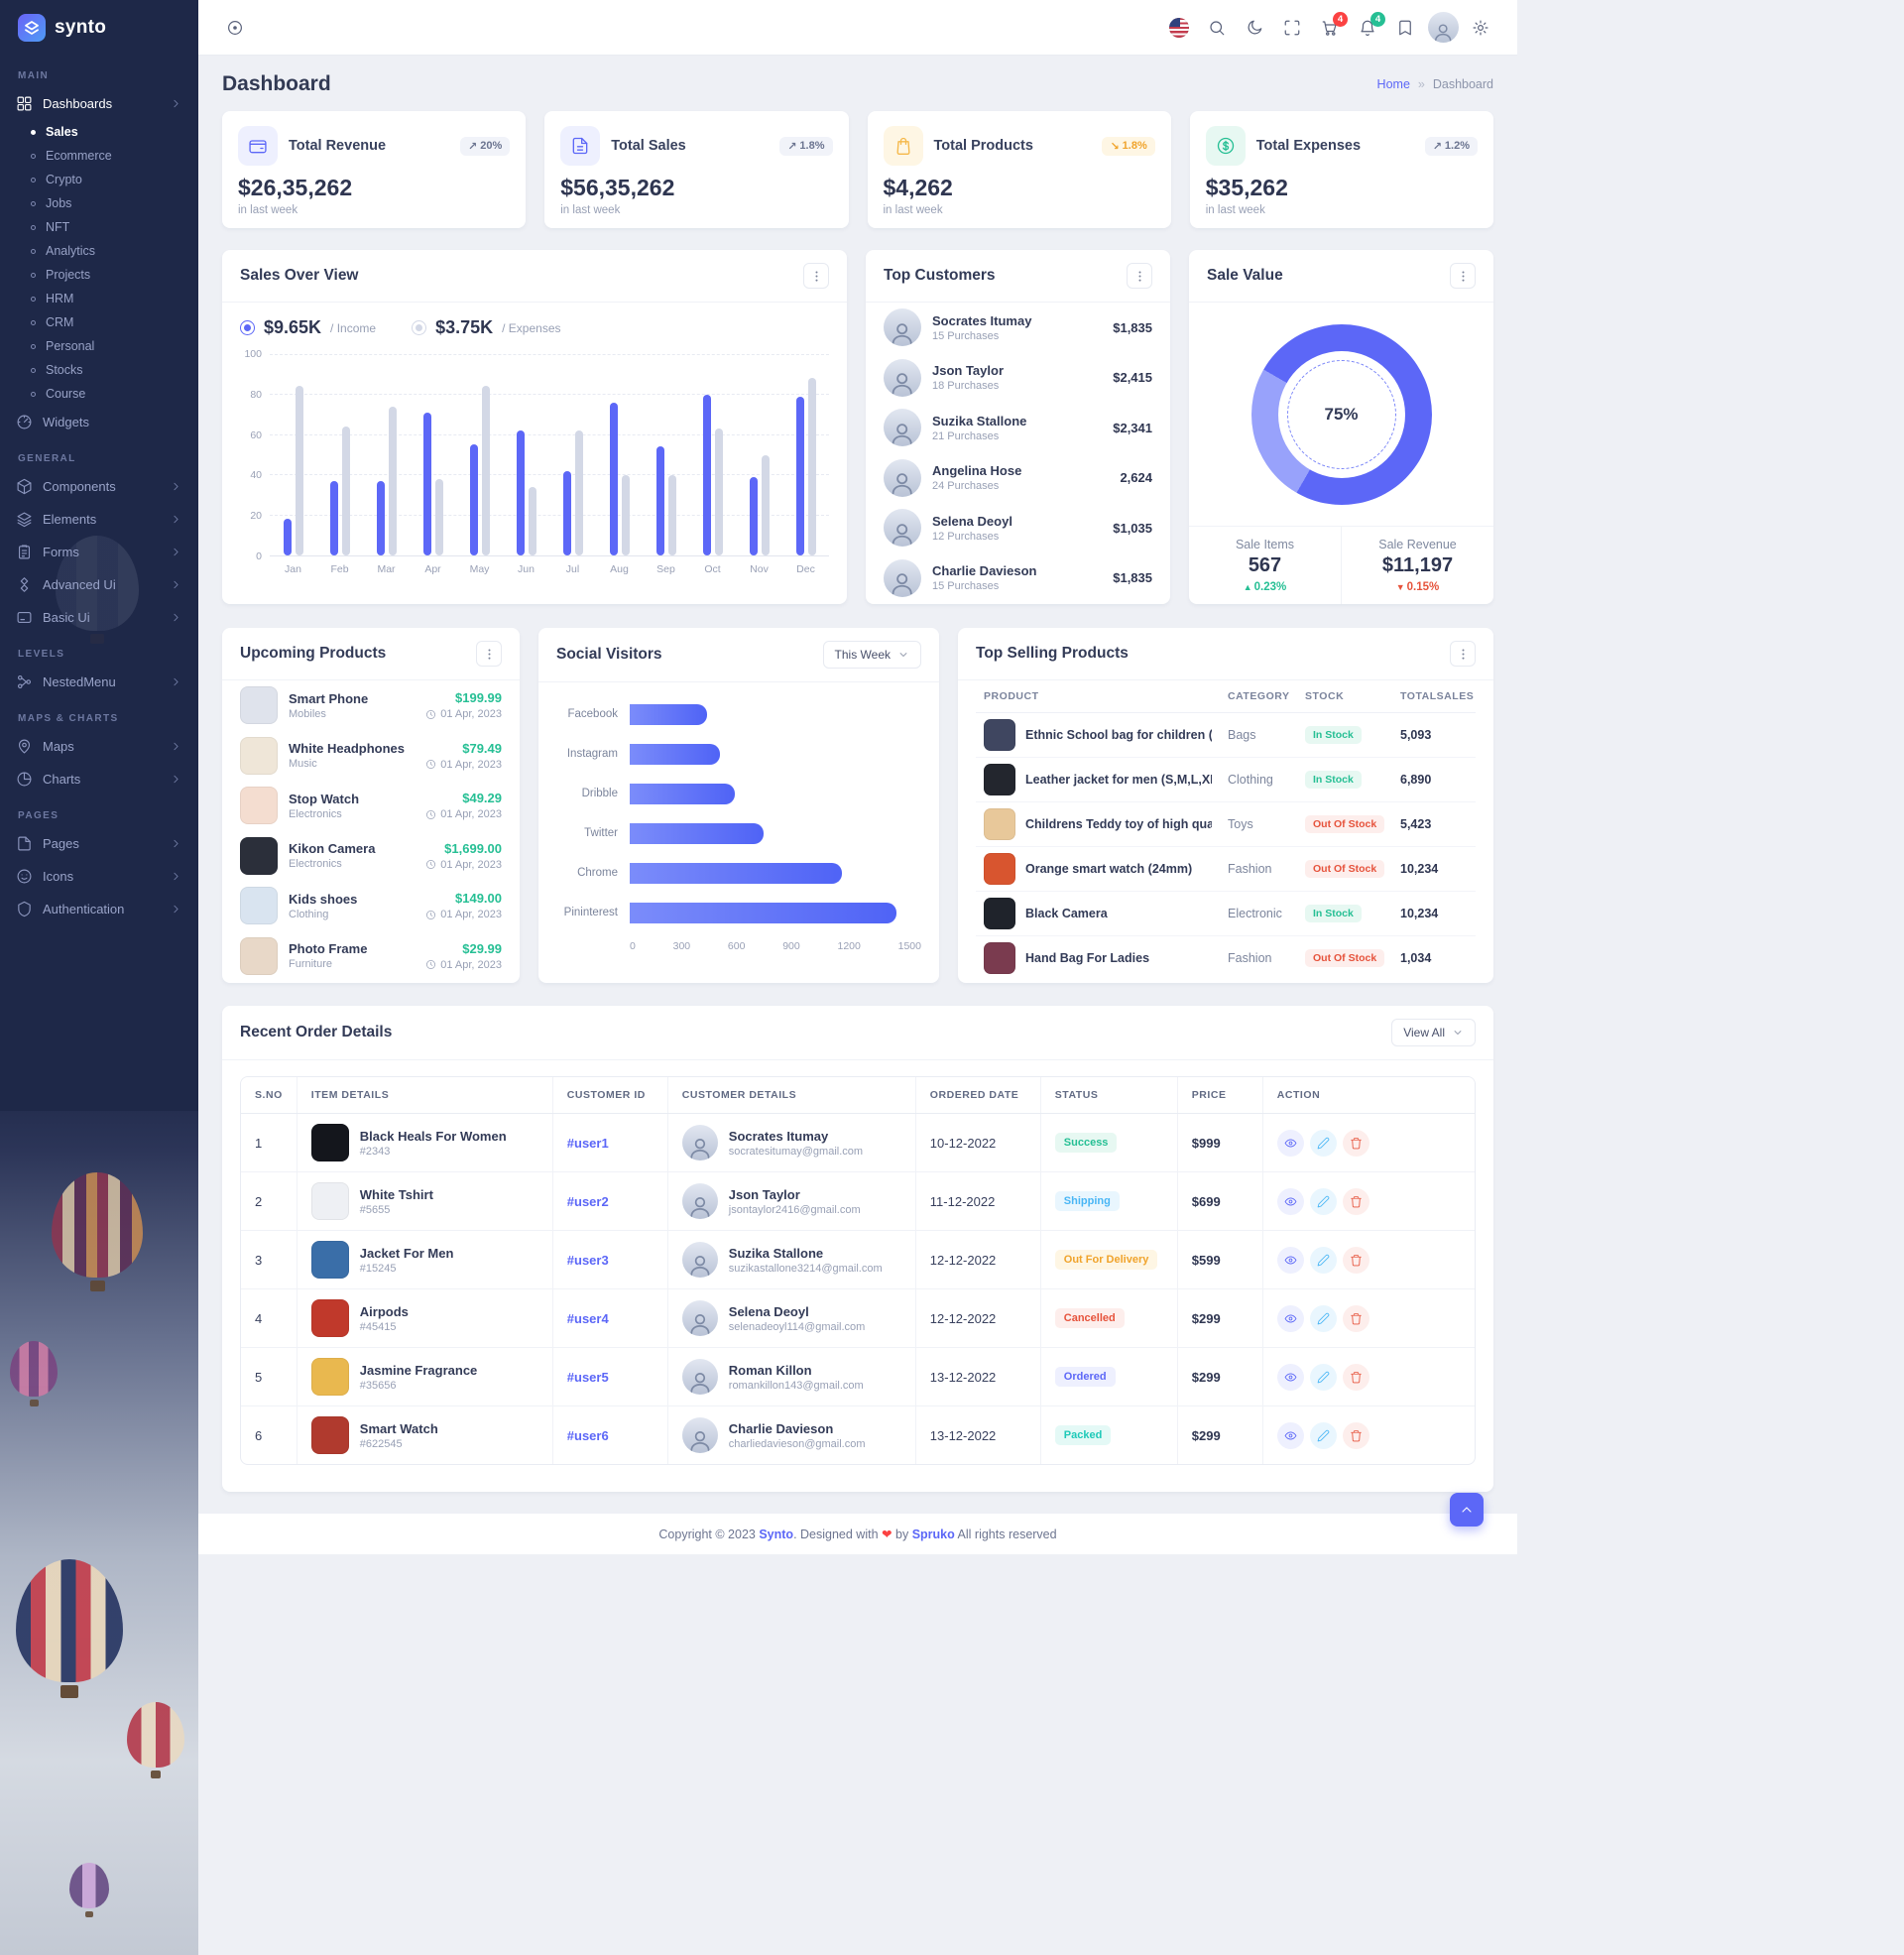 The image size is (1904, 1955). What do you see at coordinates (1368, 28) in the screenshot?
I see `notifications-button: 4` at bounding box center [1368, 28].